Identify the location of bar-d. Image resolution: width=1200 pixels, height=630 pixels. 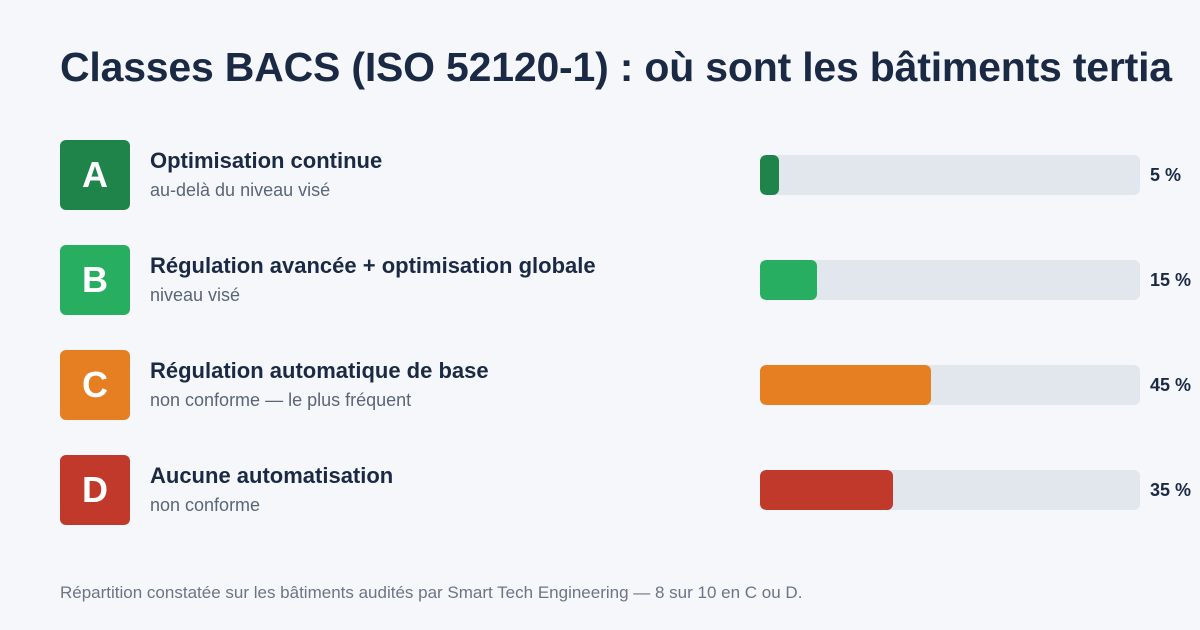
(826, 490).